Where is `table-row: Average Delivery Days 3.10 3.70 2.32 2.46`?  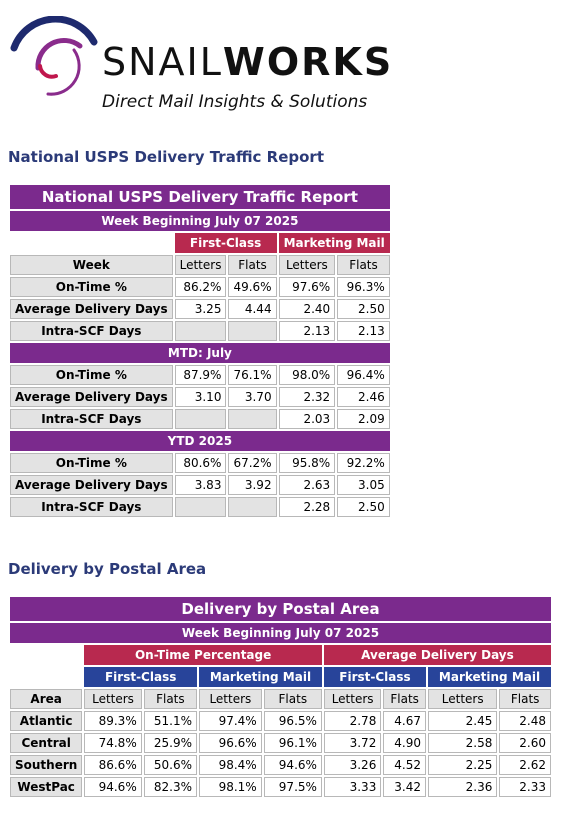 table-row: Average Delivery Days 3.10 3.70 2.32 2.46 is located at coordinates (200, 397).